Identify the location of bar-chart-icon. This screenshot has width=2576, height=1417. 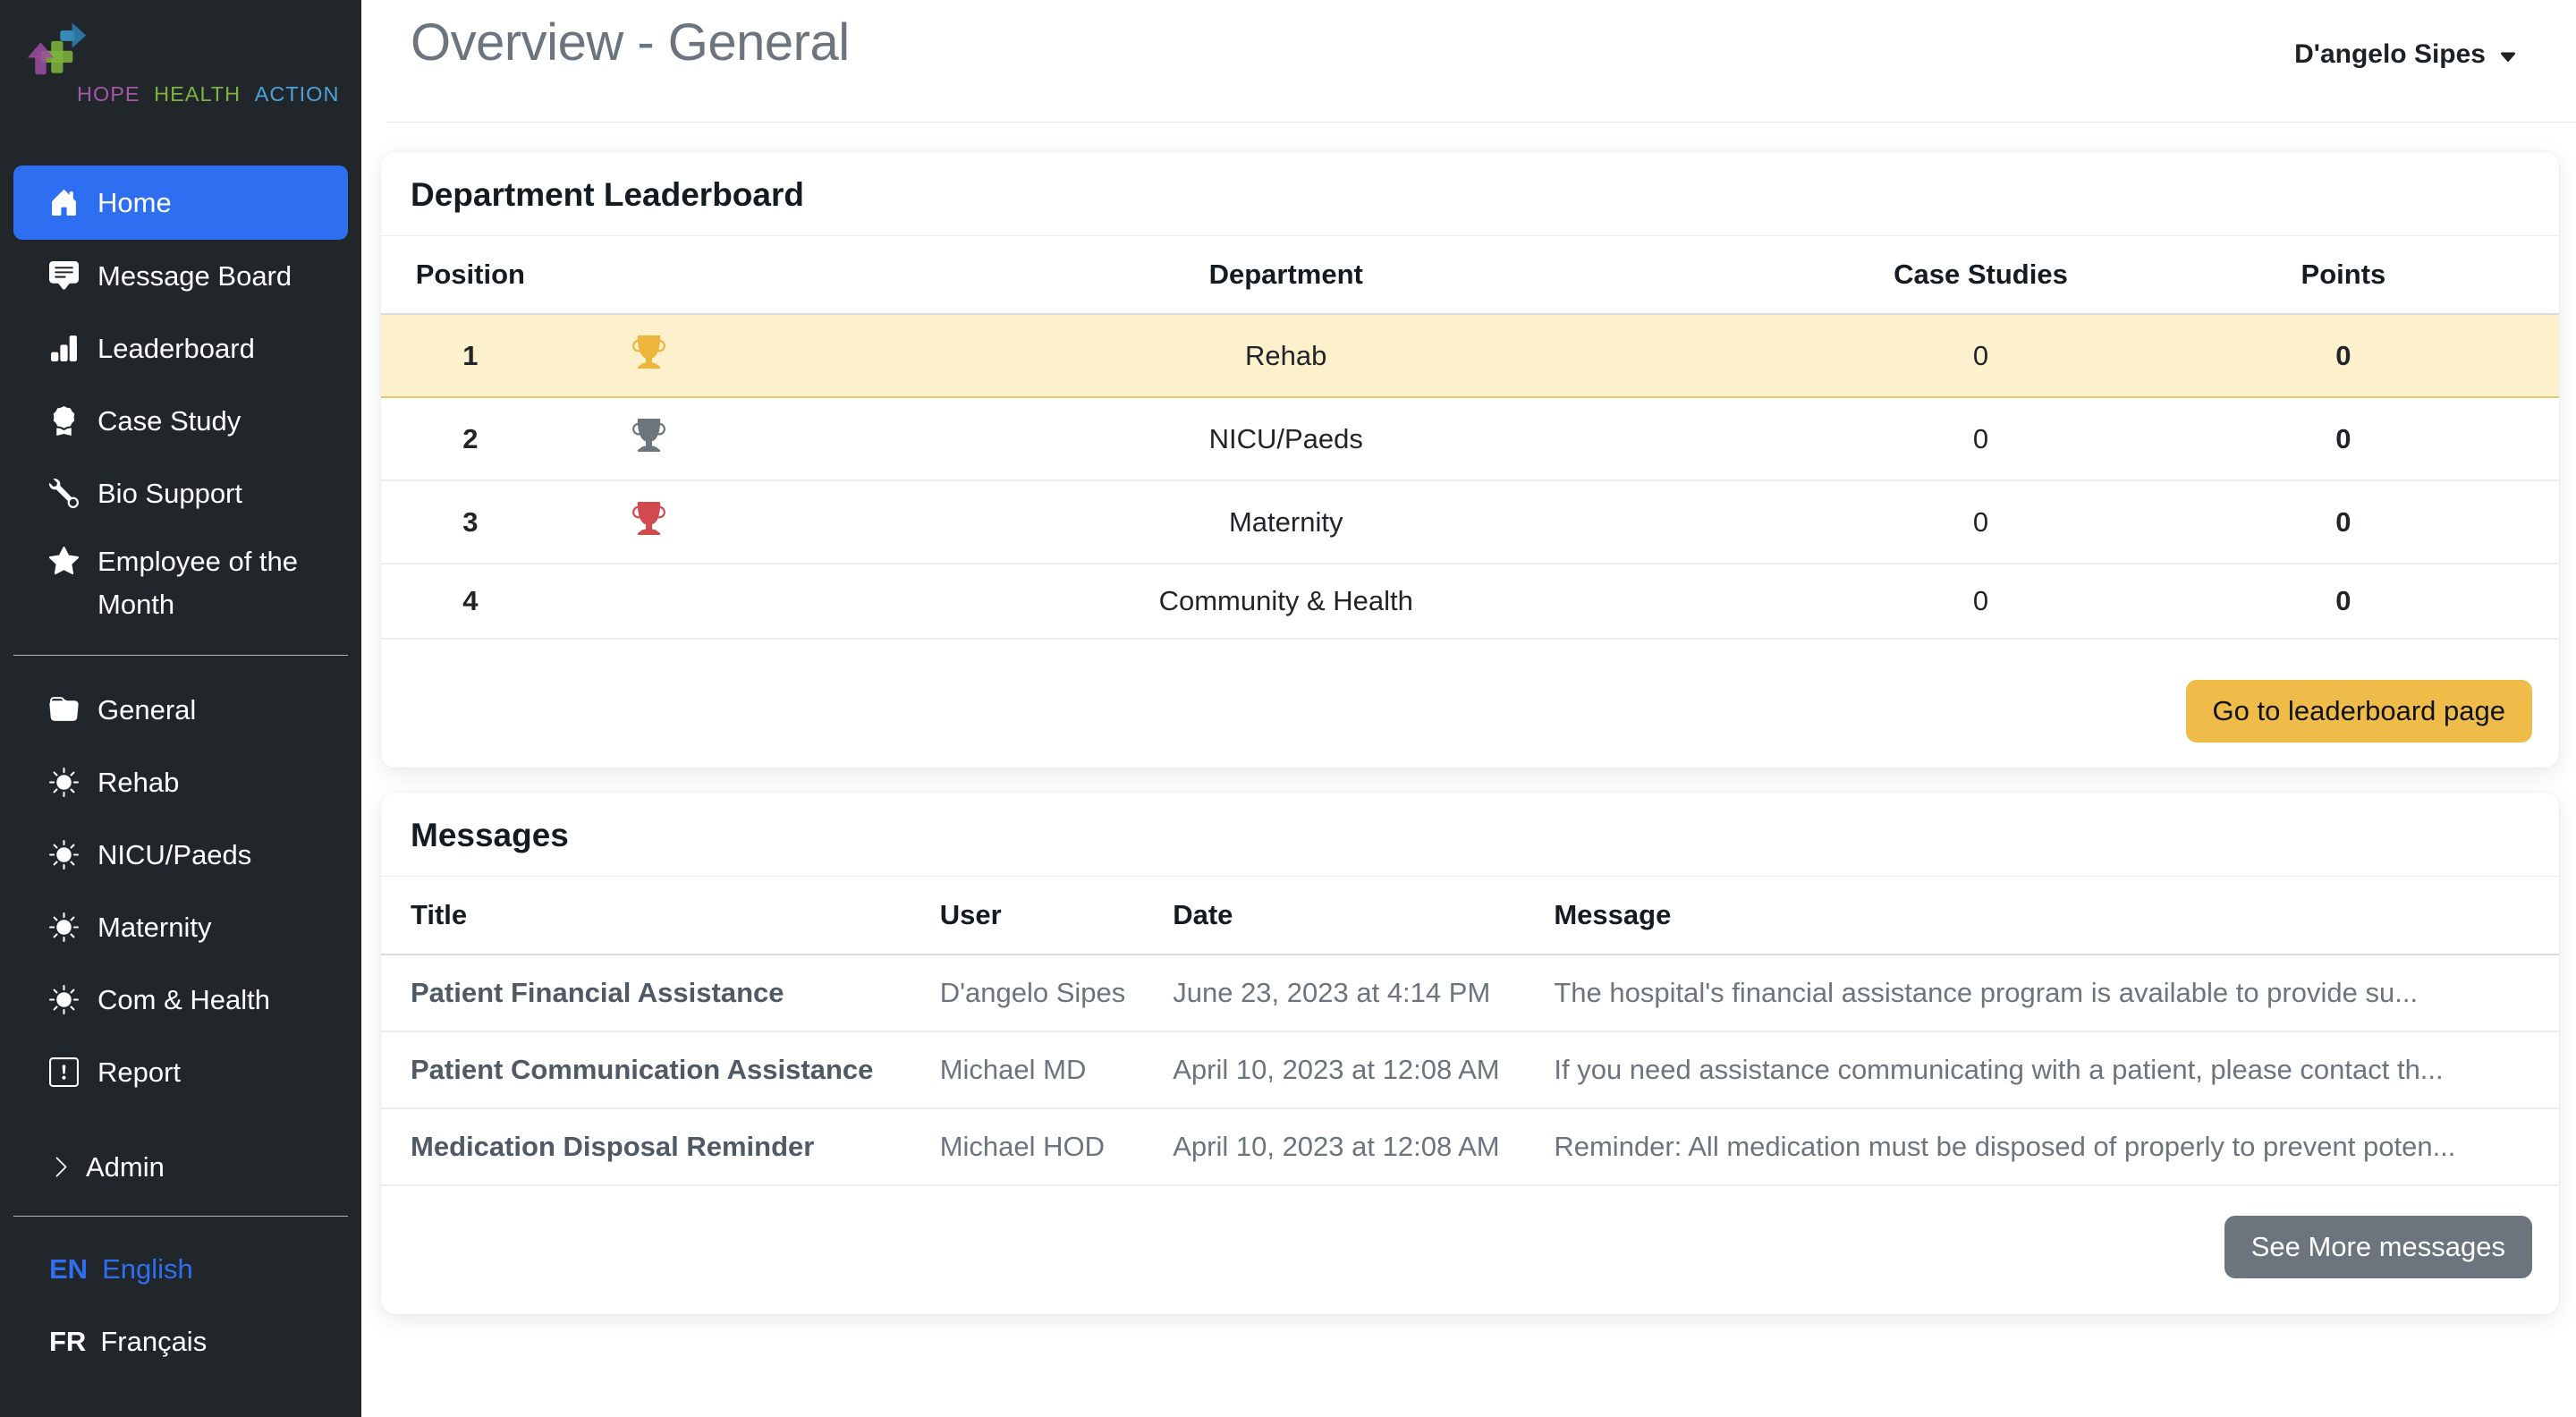
(64, 348).